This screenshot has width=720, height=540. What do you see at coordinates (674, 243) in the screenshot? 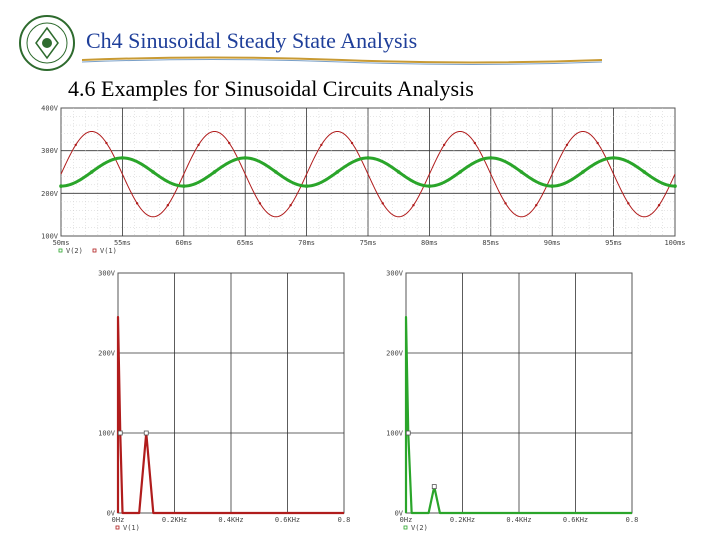
I see `x-tick-label: 100ms` at bounding box center [674, 243].